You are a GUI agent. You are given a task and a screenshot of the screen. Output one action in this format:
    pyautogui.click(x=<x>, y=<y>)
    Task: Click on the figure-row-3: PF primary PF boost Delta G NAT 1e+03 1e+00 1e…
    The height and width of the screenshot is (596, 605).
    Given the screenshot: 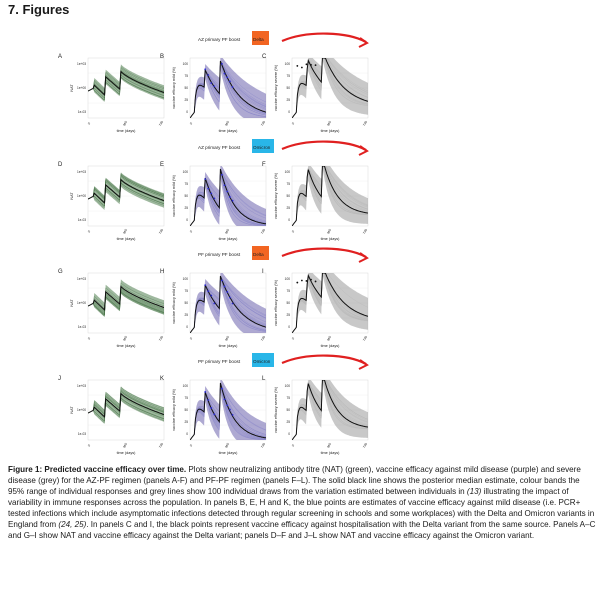 What is the action you would take?
    pyautogui.click(x=213, y=297)
    